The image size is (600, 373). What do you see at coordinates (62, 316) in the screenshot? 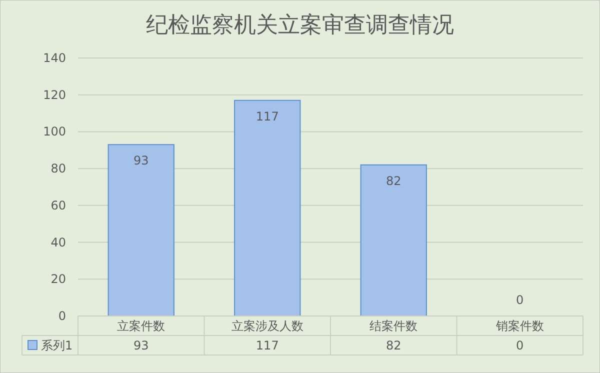
I see `y-tick-label: 0` at bounding box center [62, 316].